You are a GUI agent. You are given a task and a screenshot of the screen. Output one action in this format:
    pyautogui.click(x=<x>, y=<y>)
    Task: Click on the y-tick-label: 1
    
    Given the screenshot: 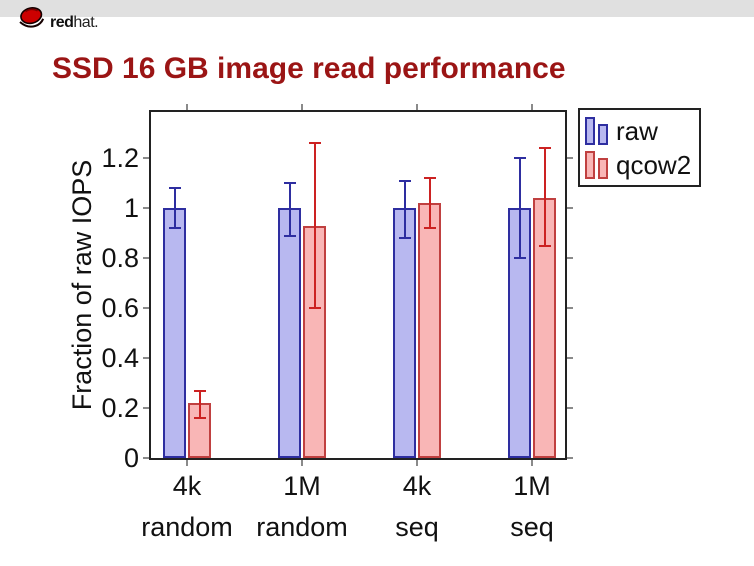 What is the action you would take?
    pyautogui.click(x=131, y=208)
    